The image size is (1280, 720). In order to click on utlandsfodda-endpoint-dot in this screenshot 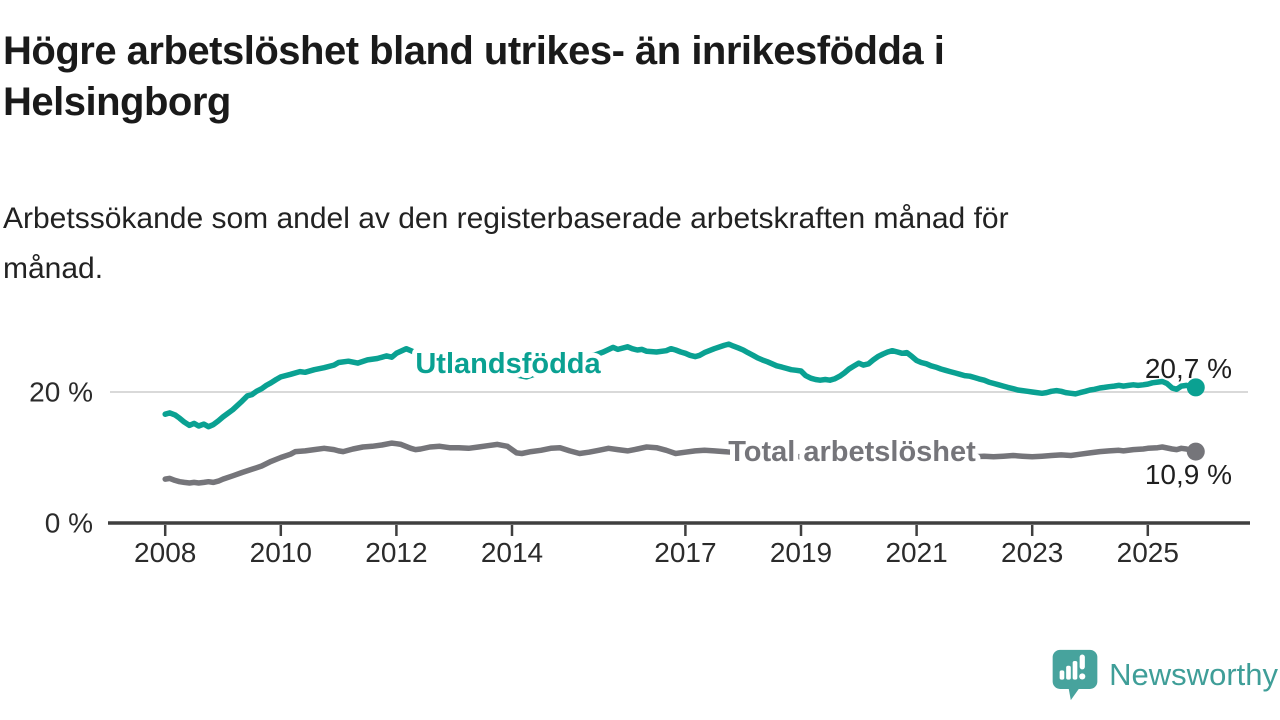, I will do `click(1195, 387)`.